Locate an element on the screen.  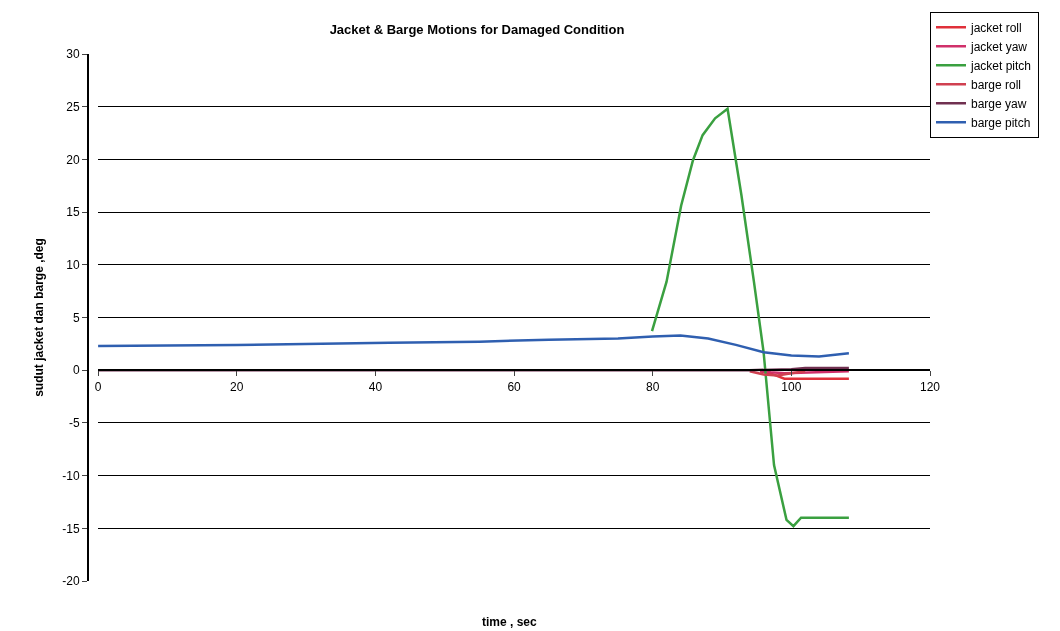
y-tick-label: -15 is located at coordinates (71, 528).